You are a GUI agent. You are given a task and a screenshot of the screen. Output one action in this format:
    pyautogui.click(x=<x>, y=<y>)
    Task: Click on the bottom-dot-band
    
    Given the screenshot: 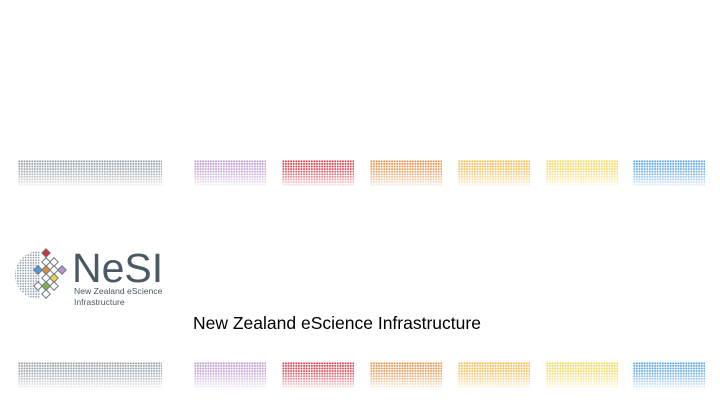 What is the action you would take?
    pyautogui.click(x=360, y=375)
    